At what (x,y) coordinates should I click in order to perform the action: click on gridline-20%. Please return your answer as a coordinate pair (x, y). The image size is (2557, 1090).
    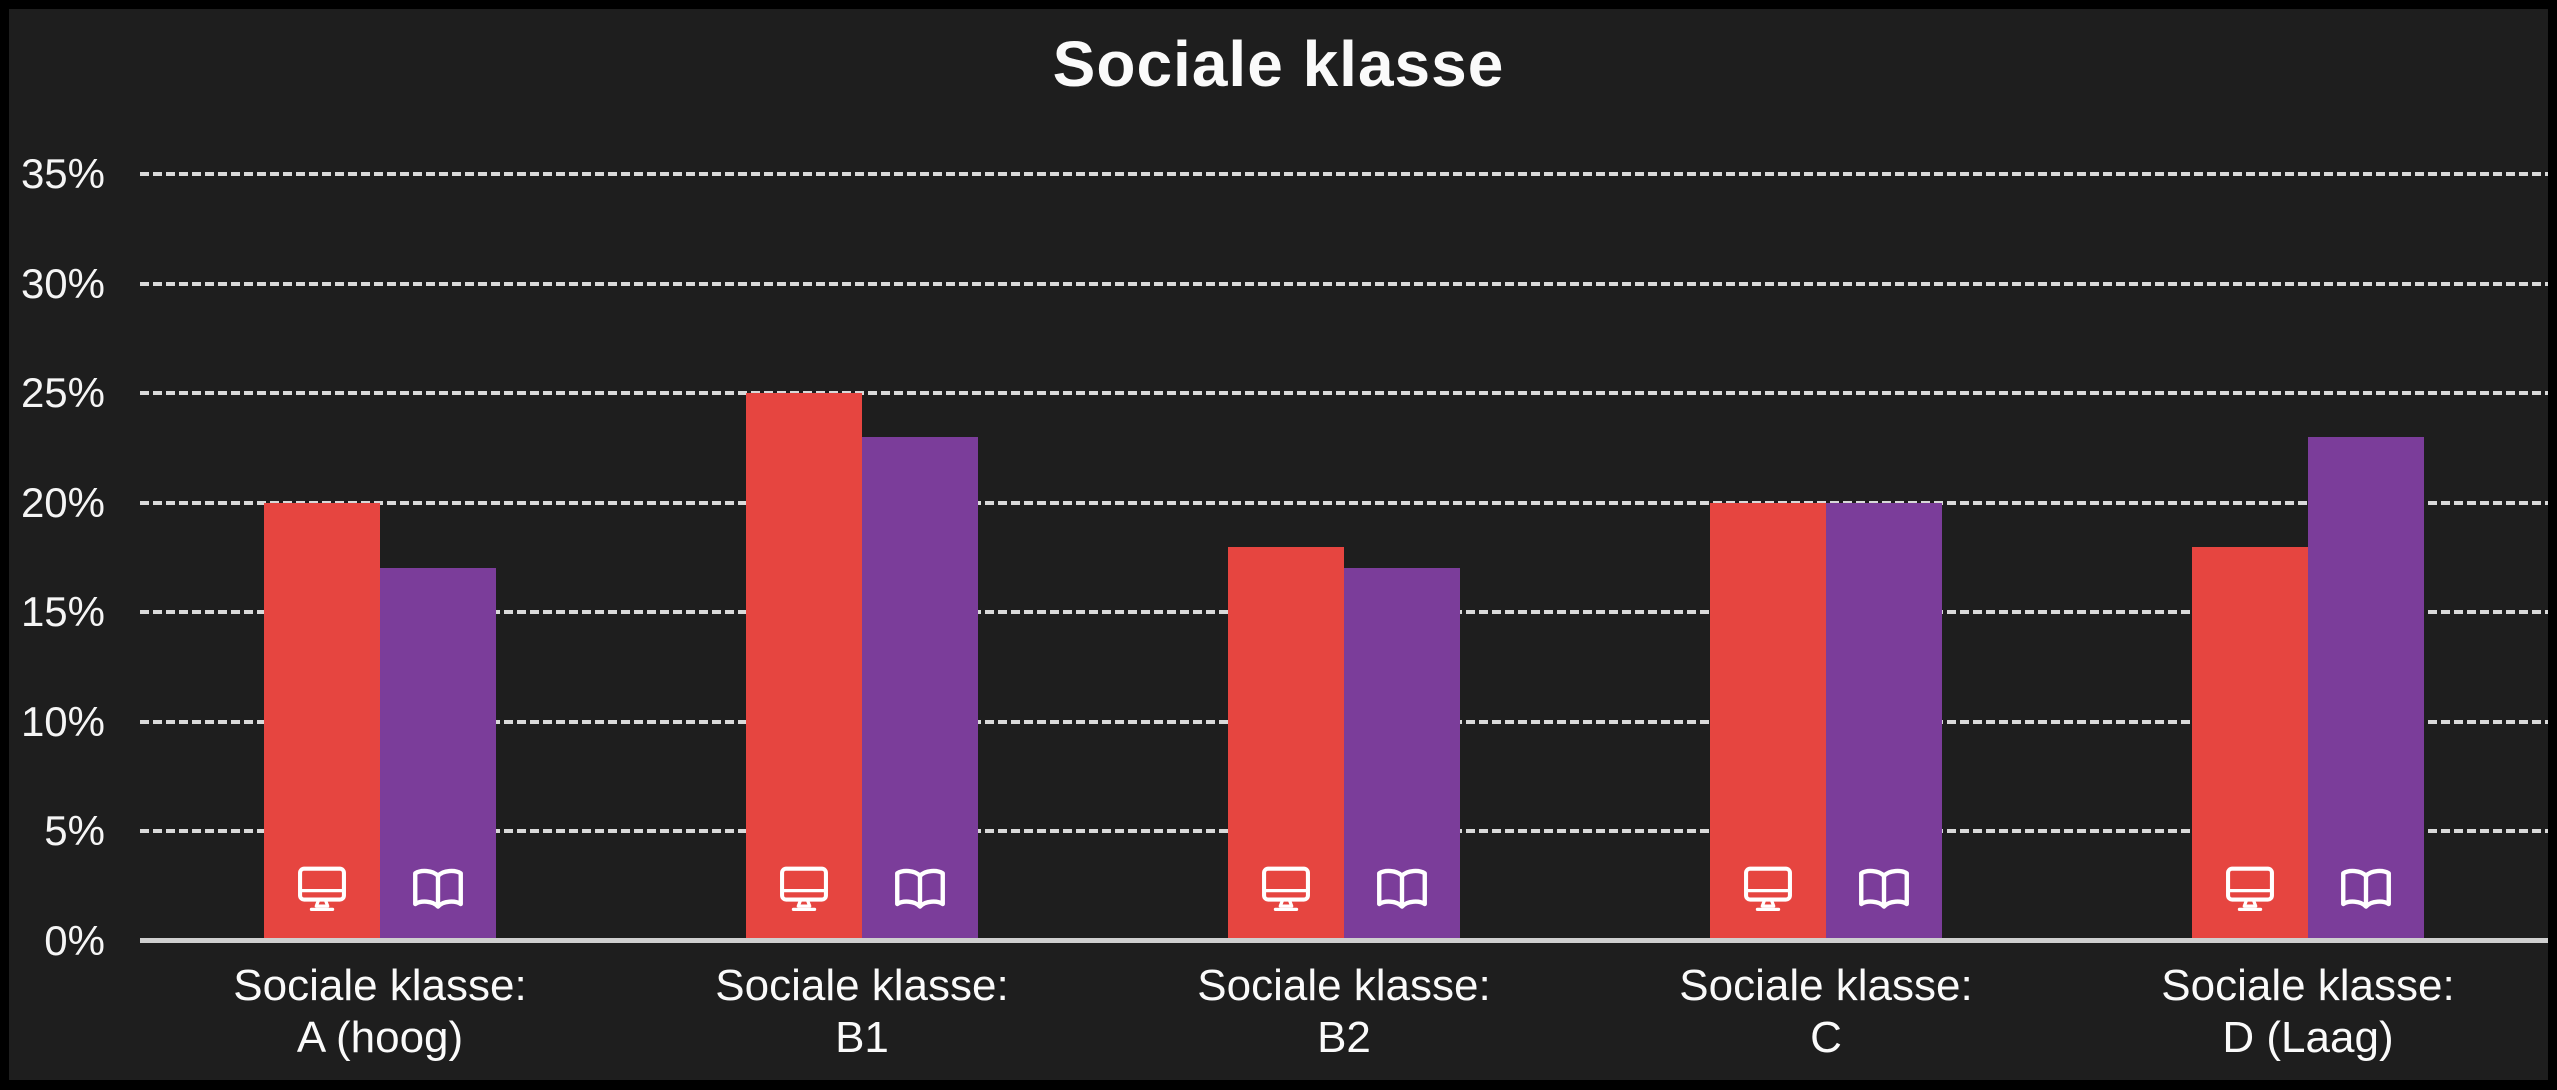
    Looking at the image, I should click on (1344, 502).